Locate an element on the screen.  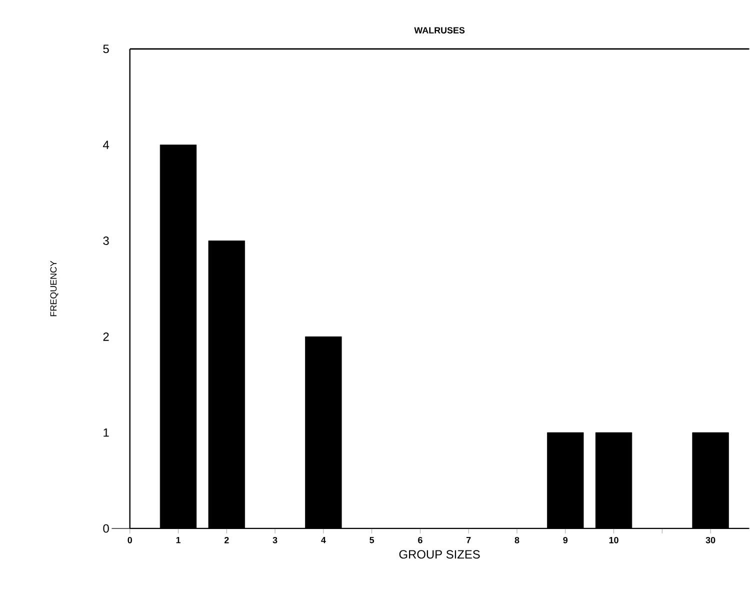
y-tick-label: 5 is located at coordinates (106, 48).